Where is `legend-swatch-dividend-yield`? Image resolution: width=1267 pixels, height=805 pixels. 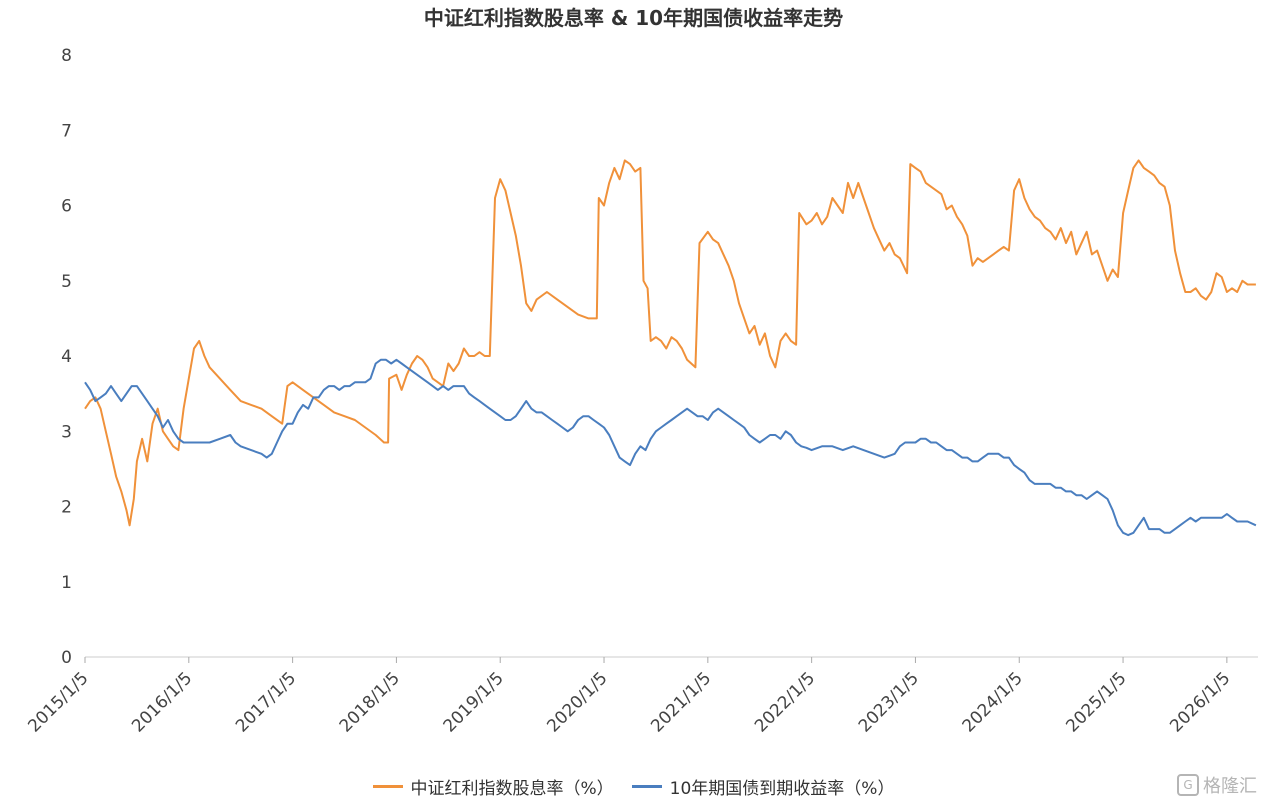 legend-swatch-dividend-yield is located at coordinates (387, 786).